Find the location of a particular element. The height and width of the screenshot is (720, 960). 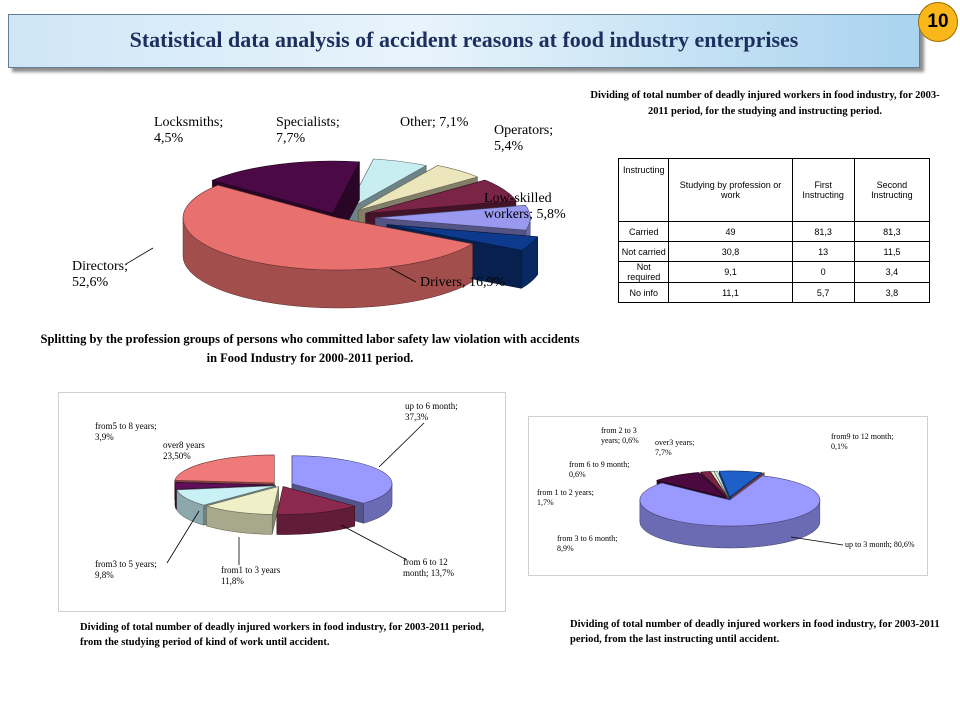

table-row: Not required 9,1 0 3,4 is located at coordinates (774, 272).